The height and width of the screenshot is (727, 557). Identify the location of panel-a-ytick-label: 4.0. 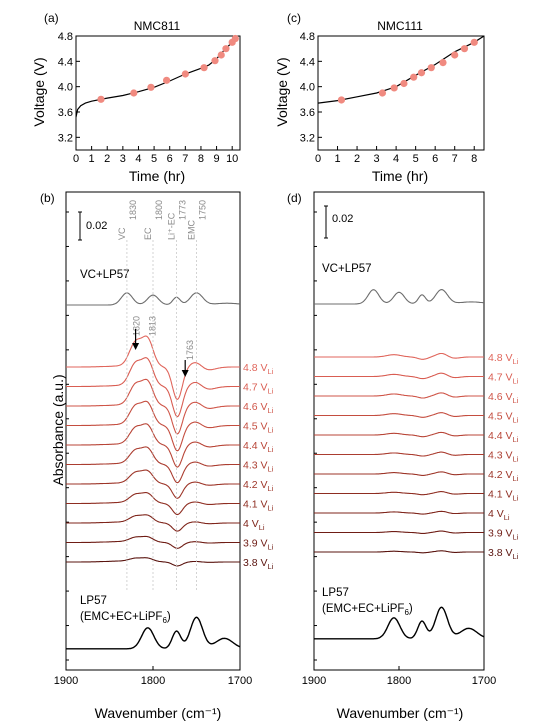
(65, 88).